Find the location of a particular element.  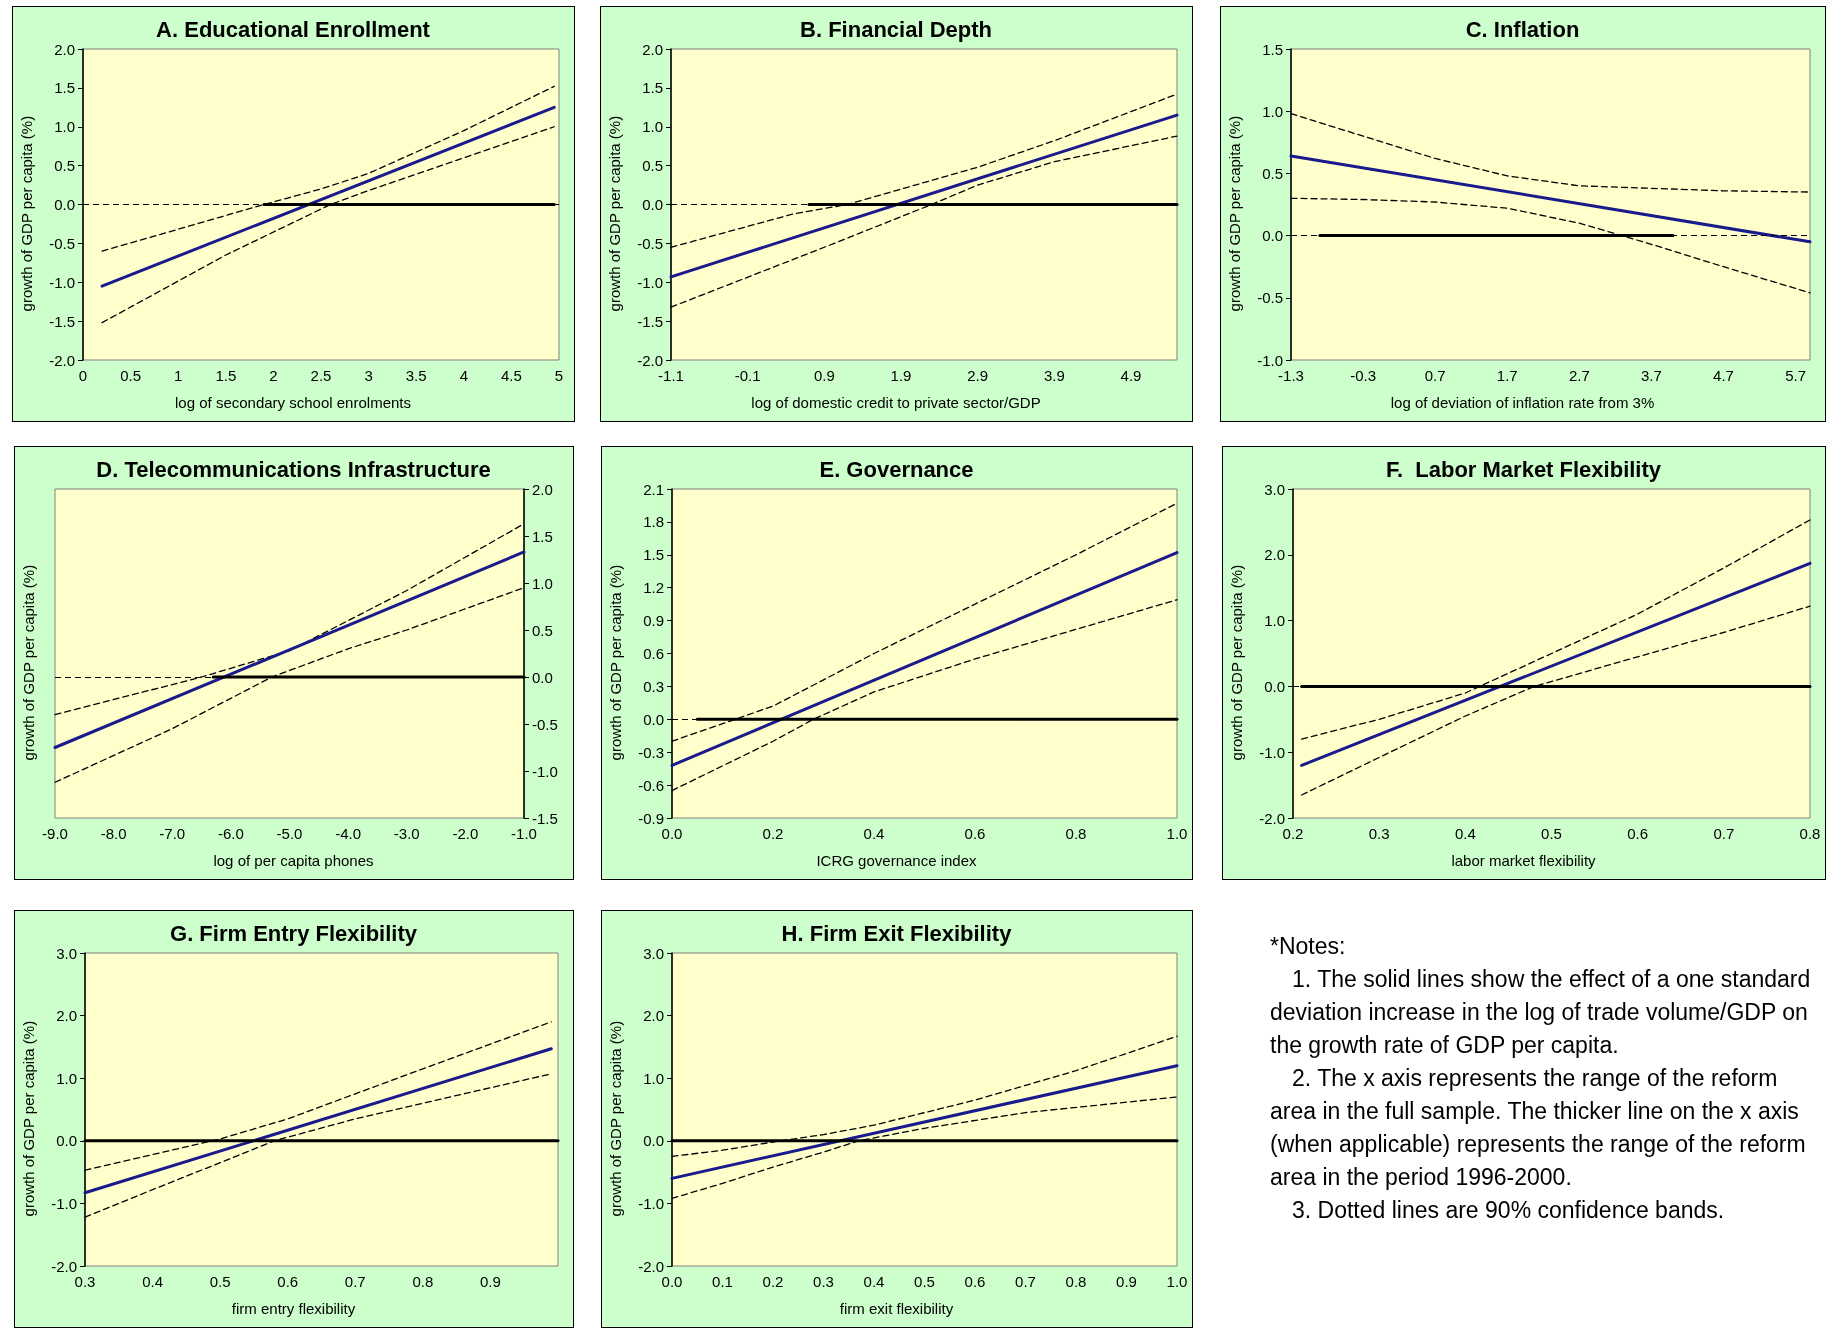

x-tick-label: -6.0 is located at coordinates (230, 833).